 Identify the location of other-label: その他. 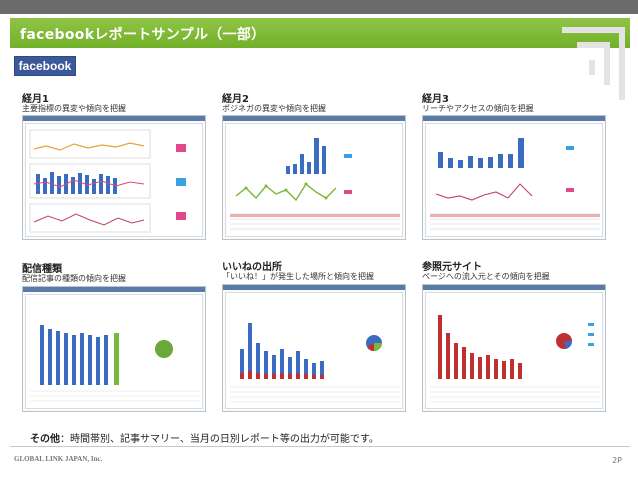
(45, 439).